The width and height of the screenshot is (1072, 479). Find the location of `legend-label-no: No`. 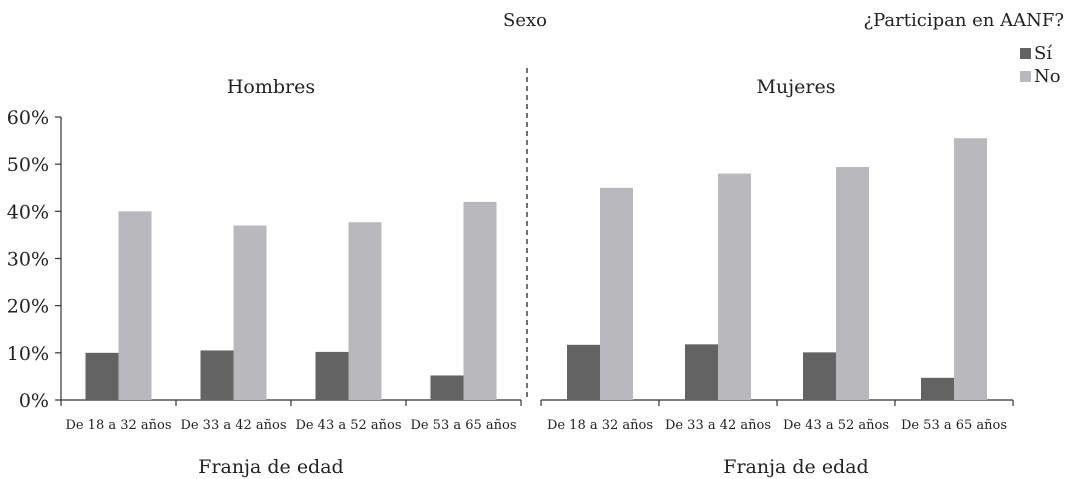

legend-label-no: No is located at coordinates (1047, 76).